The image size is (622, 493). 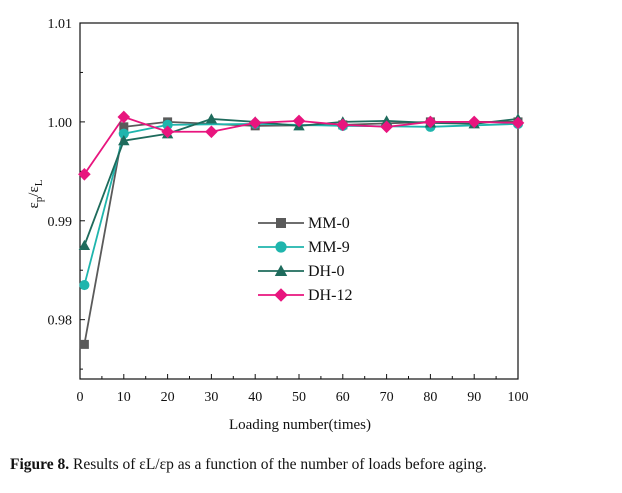 I want to click on y-label-slash: /ε, so click(x=34, y=191).